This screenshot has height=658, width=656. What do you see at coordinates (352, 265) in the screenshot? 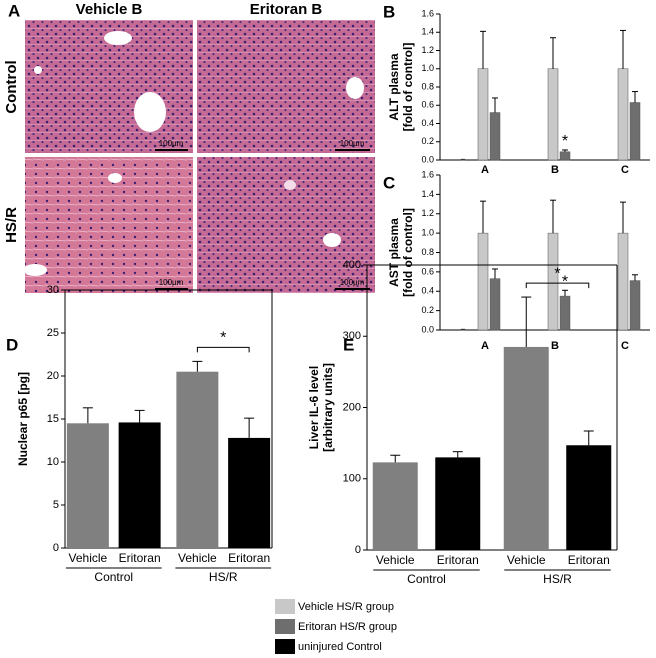
I see `y-tick-label: 400` at bounding box center [352, 265].